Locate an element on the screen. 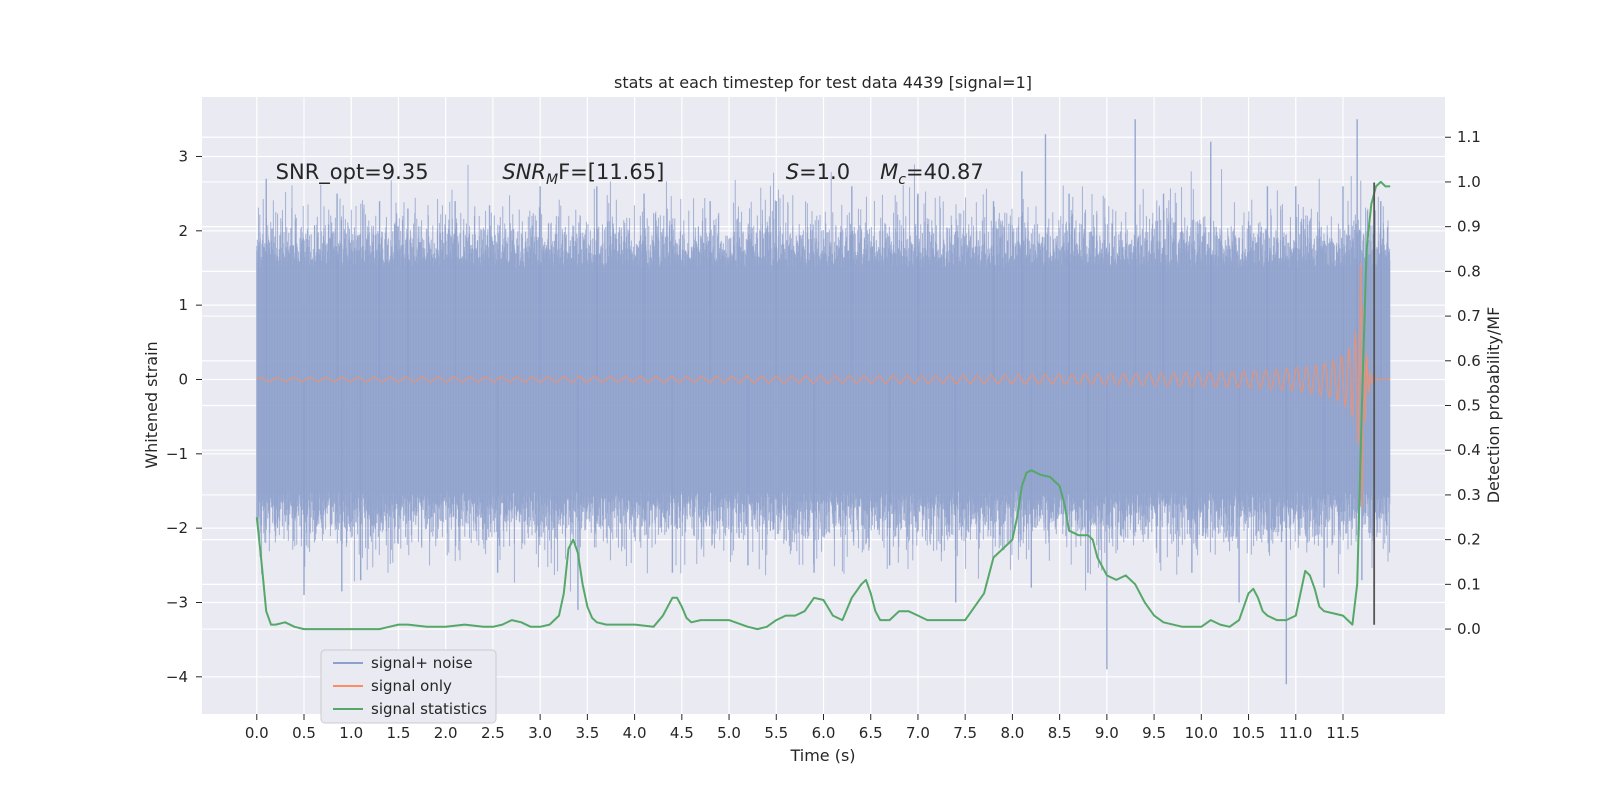 The image size is (1600, 800). y-right-tick-label-1-0: 1.0 is located at coordinates (1469, 182).